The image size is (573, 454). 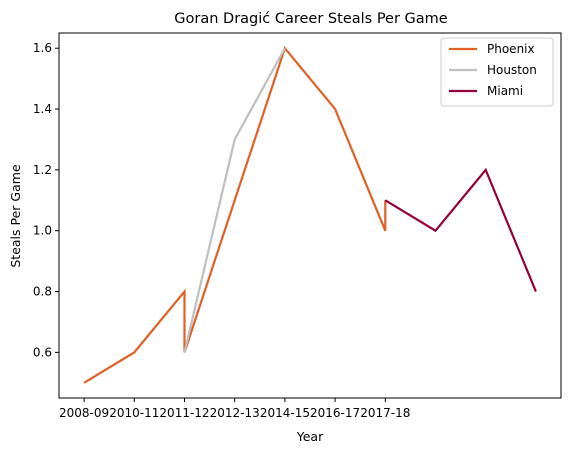 What do you see at coordinates (505, 91) in the screenshot?
I see `legend-label-miami: Miami` at bounding box center [505, 91].